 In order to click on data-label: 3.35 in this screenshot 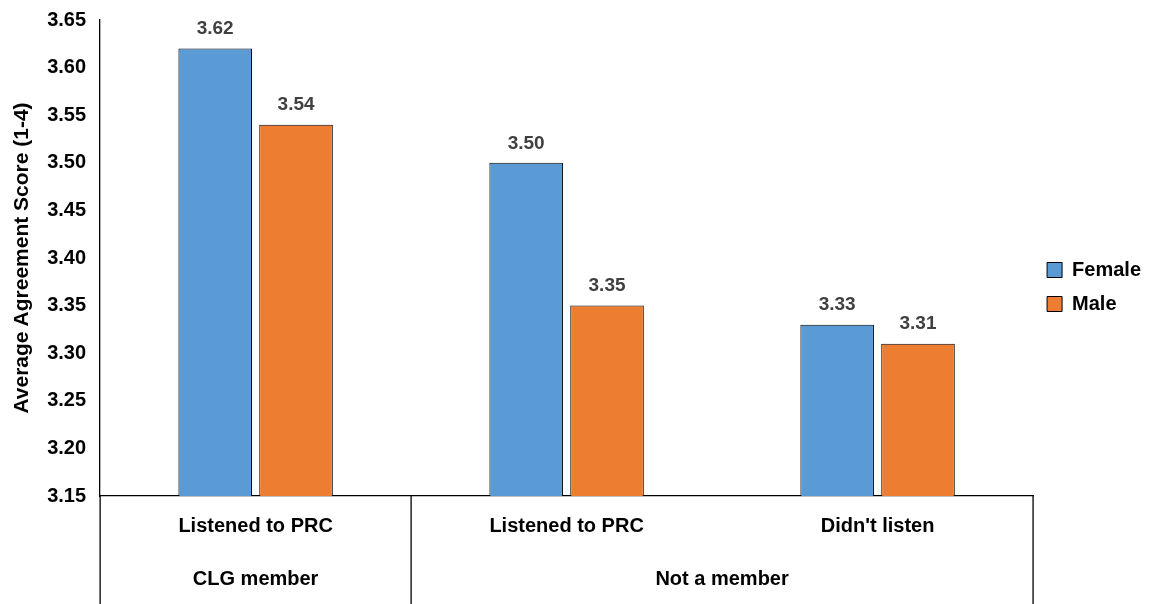, I will do `click(607, 285)`.